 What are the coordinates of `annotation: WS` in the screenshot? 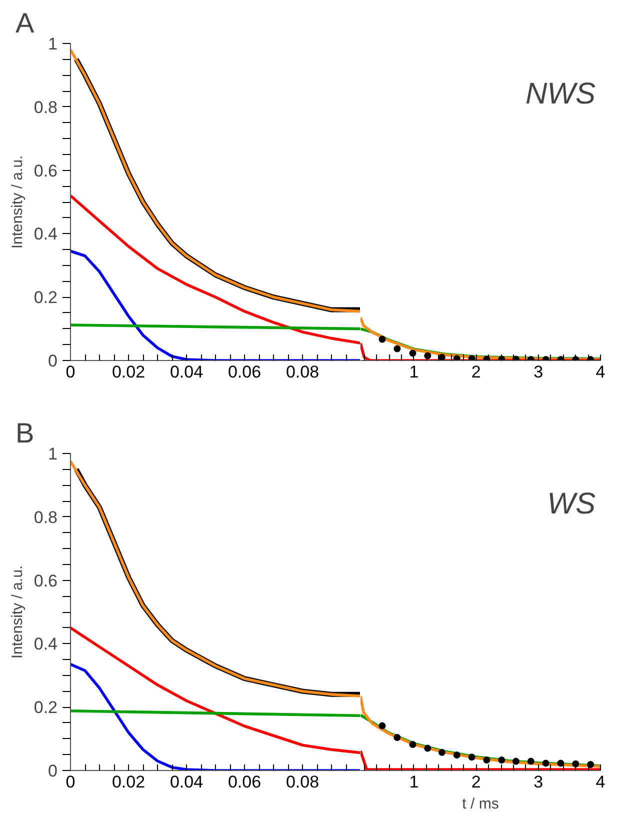 It's located at (571, 504).